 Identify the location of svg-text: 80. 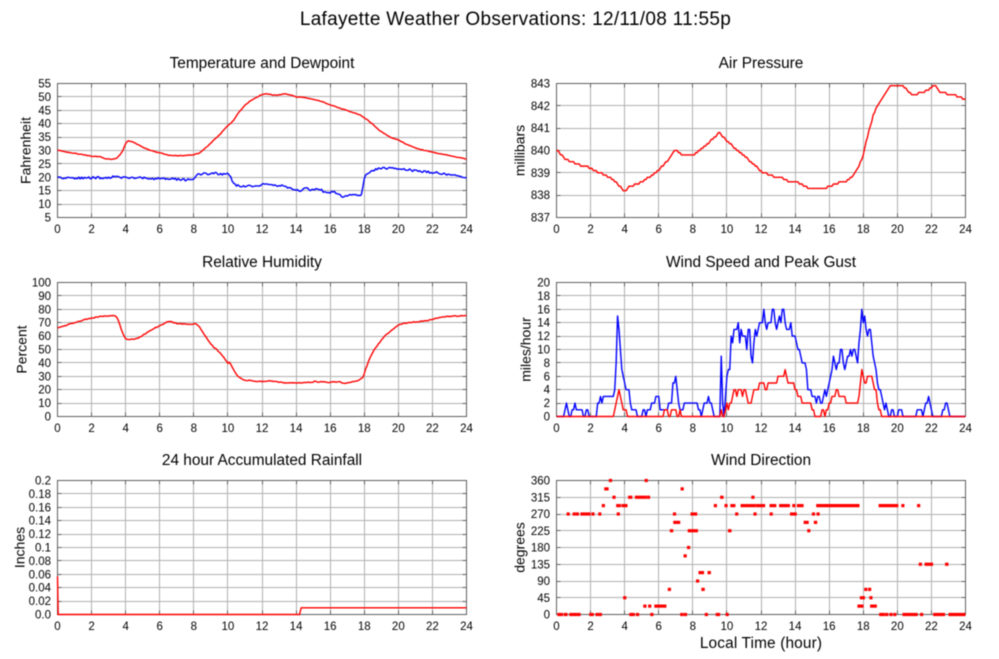
(44, 310).